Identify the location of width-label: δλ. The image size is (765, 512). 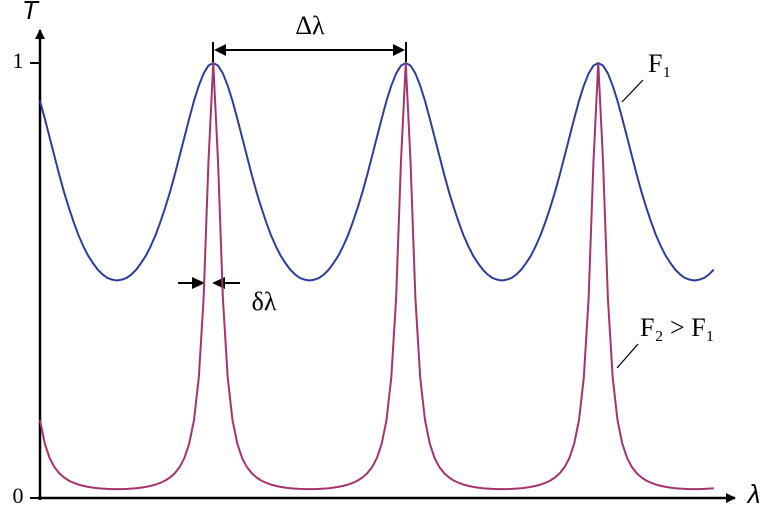
(264, 301).